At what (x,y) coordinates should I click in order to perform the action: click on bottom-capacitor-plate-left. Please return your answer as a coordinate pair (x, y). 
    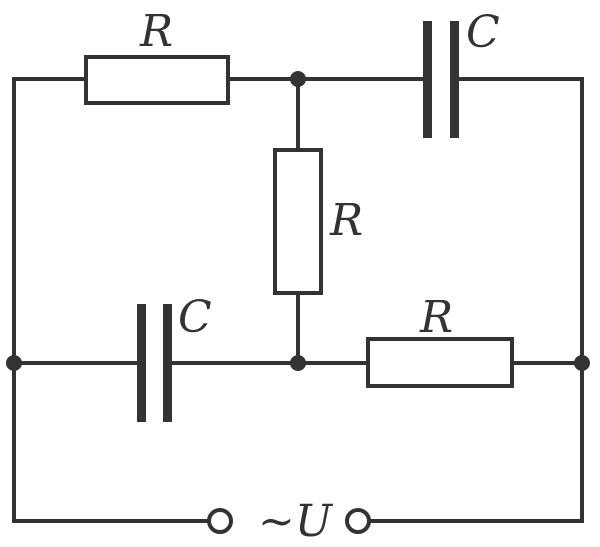
    Looking at the image, I should click on (141, 363).